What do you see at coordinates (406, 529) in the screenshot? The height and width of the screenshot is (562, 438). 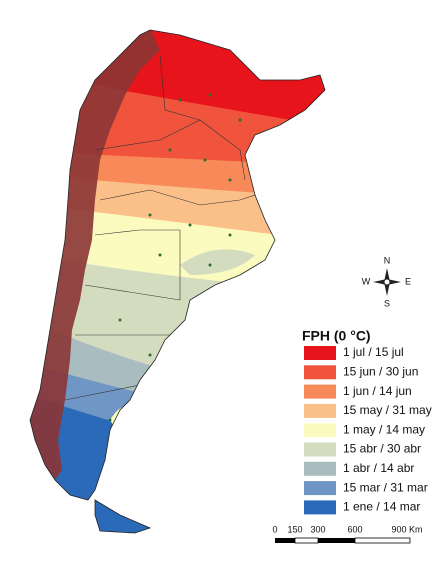 I see `scale-label: 900 Km` at bounding box center [406, 529].